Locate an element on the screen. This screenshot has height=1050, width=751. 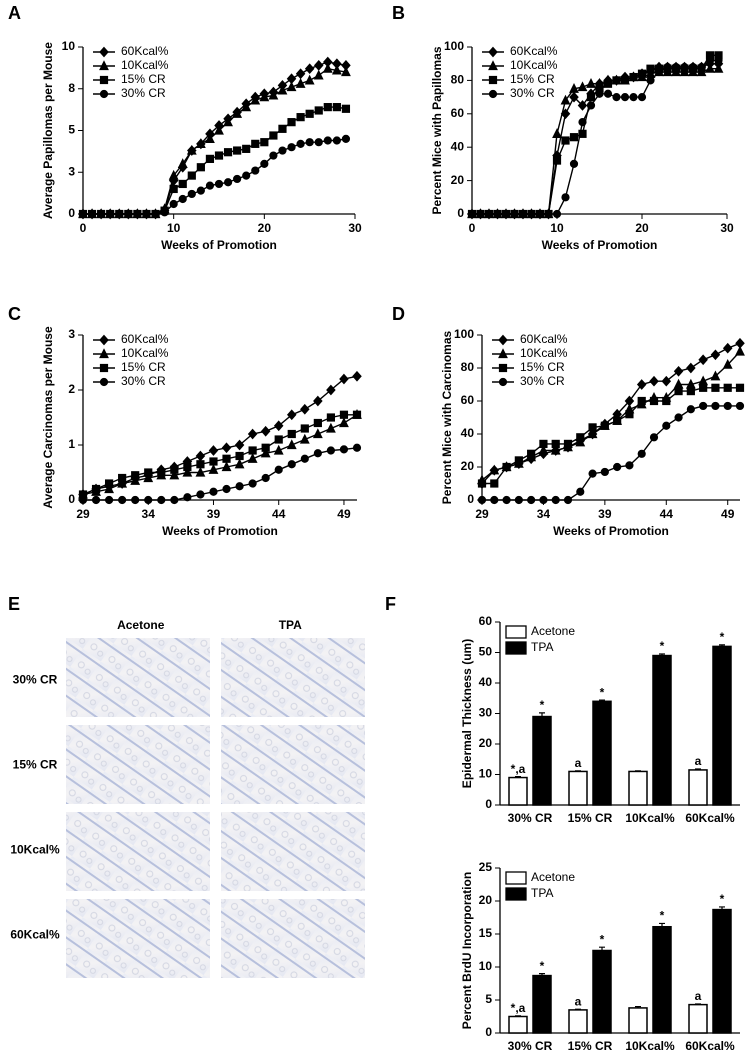
x-tick-label: 15% CR is located at coordinates (590, 818).